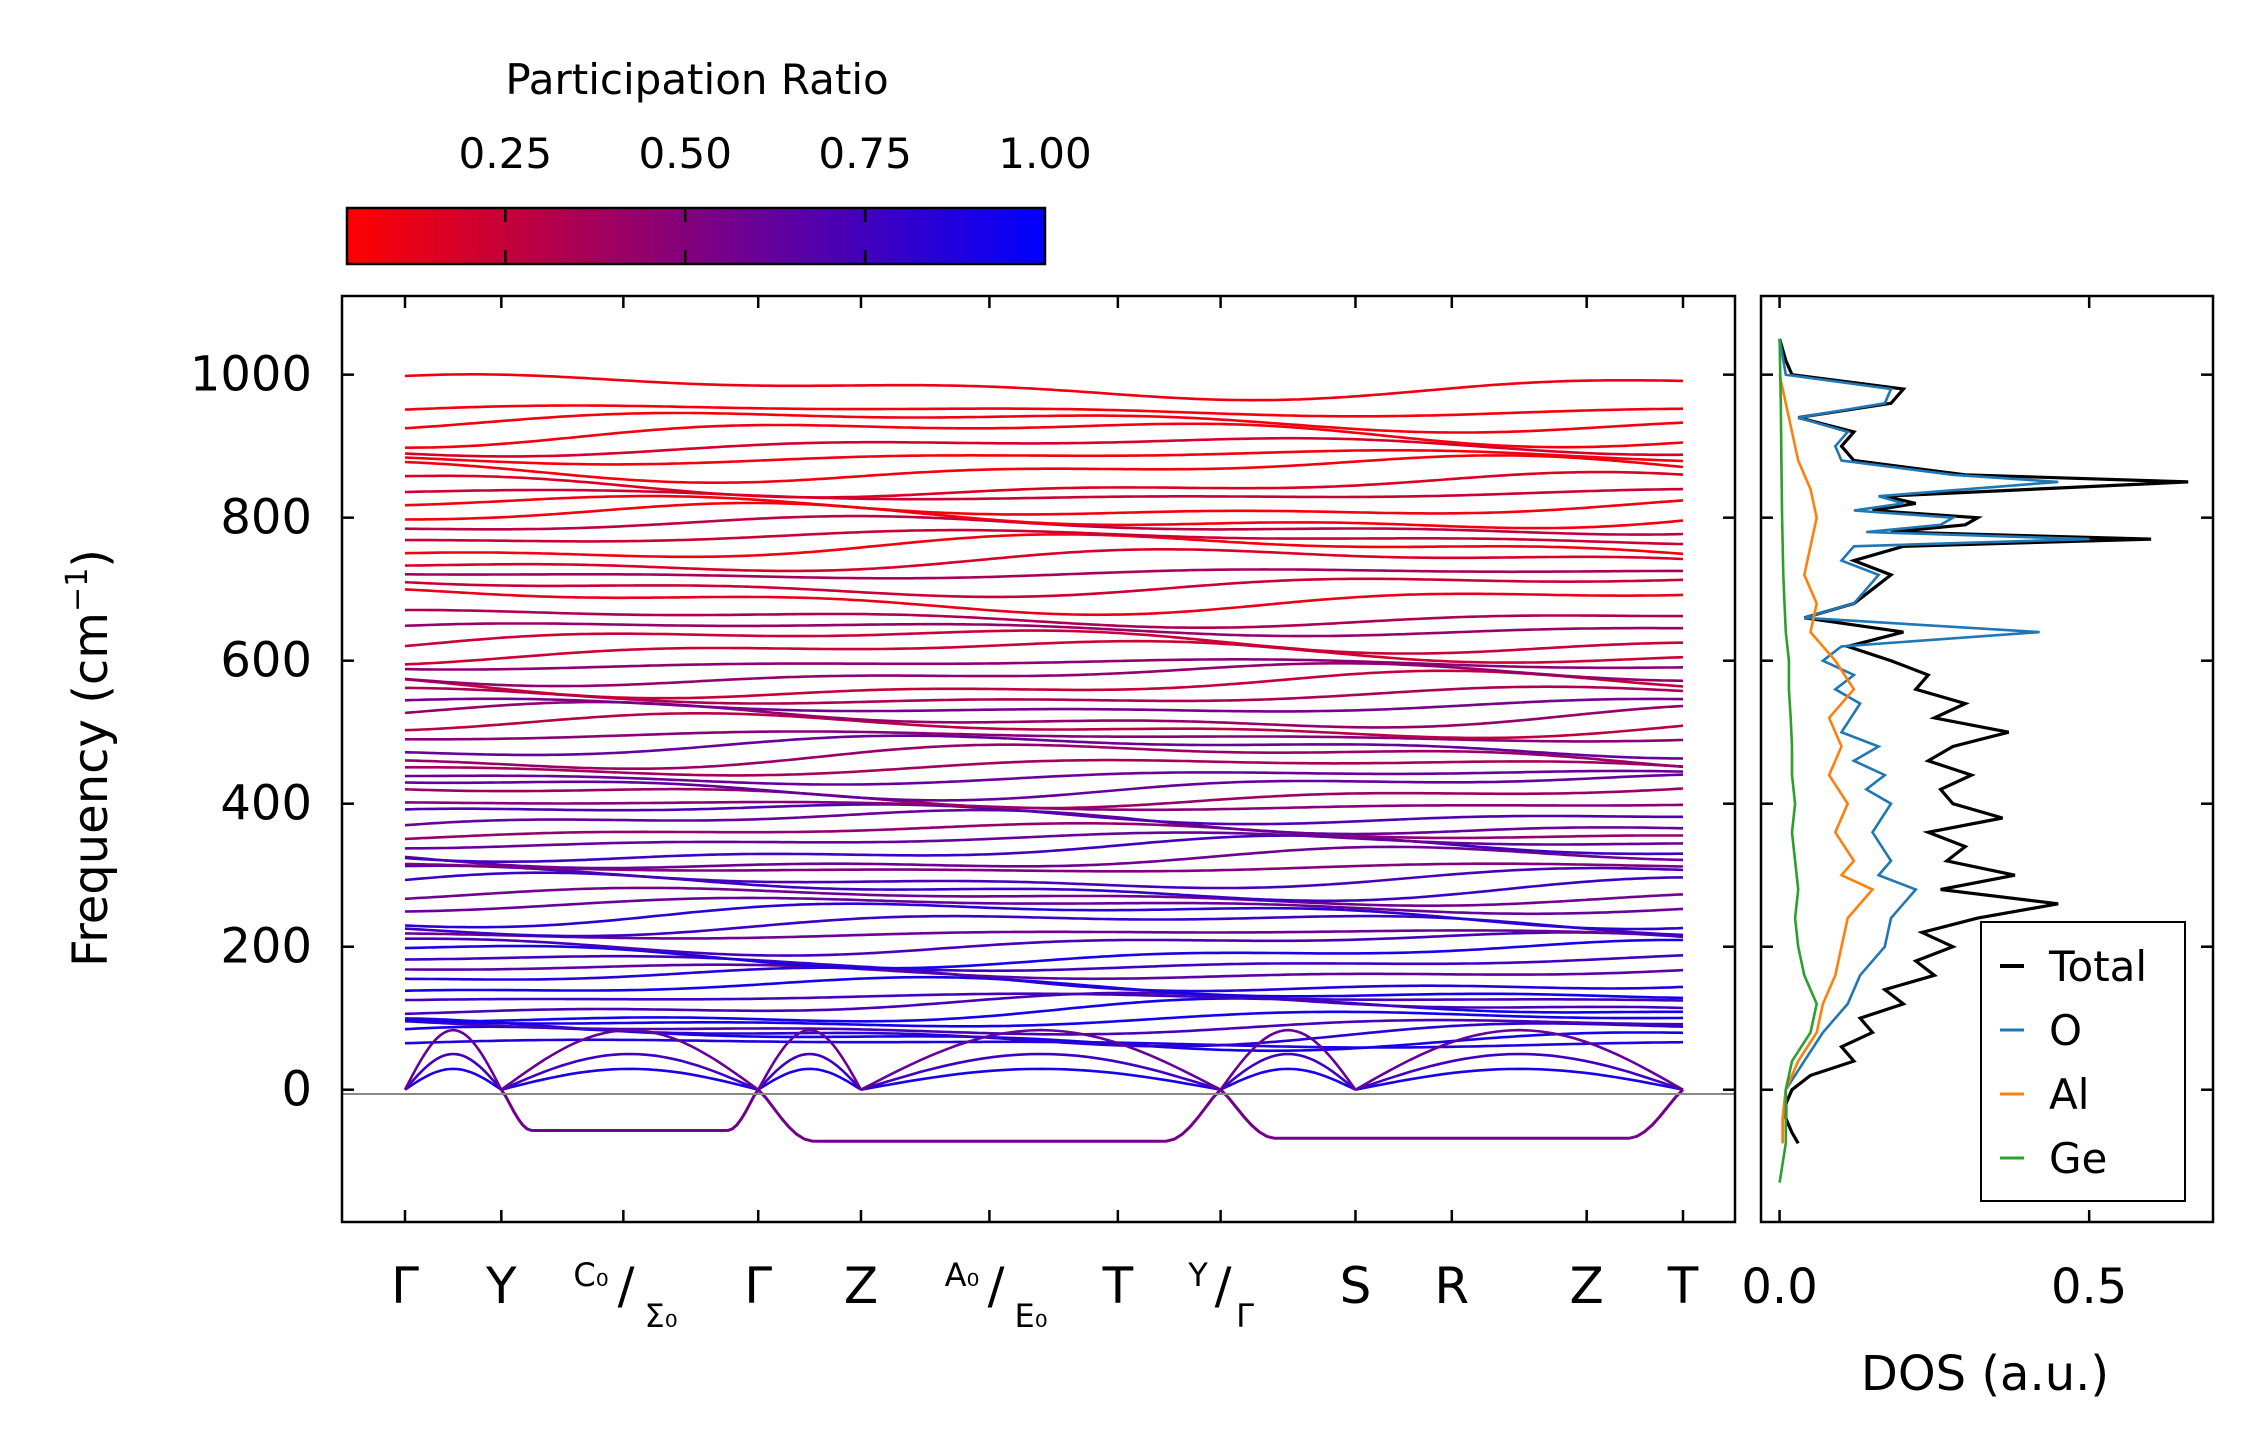  Describe the element at coordinates (962, 1275) in the screenshot. I see `kpoint-label-a0: A₀` at that location.